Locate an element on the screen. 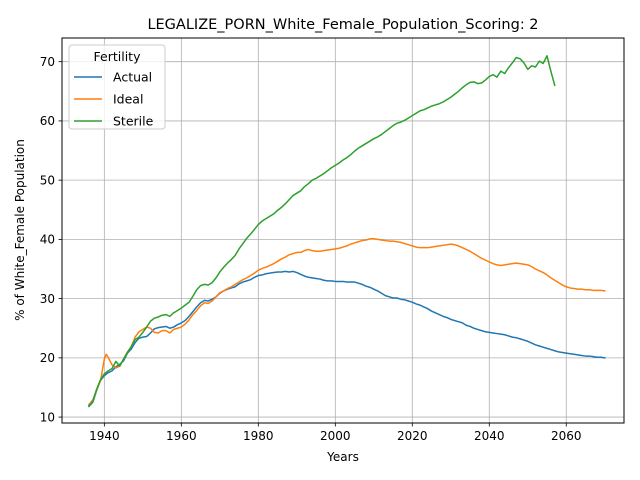 Image resolution: width=640 pixels, height=480 pixels. legend: Fertility Actual Ideal Sterile is located at coordinates (117, 87).